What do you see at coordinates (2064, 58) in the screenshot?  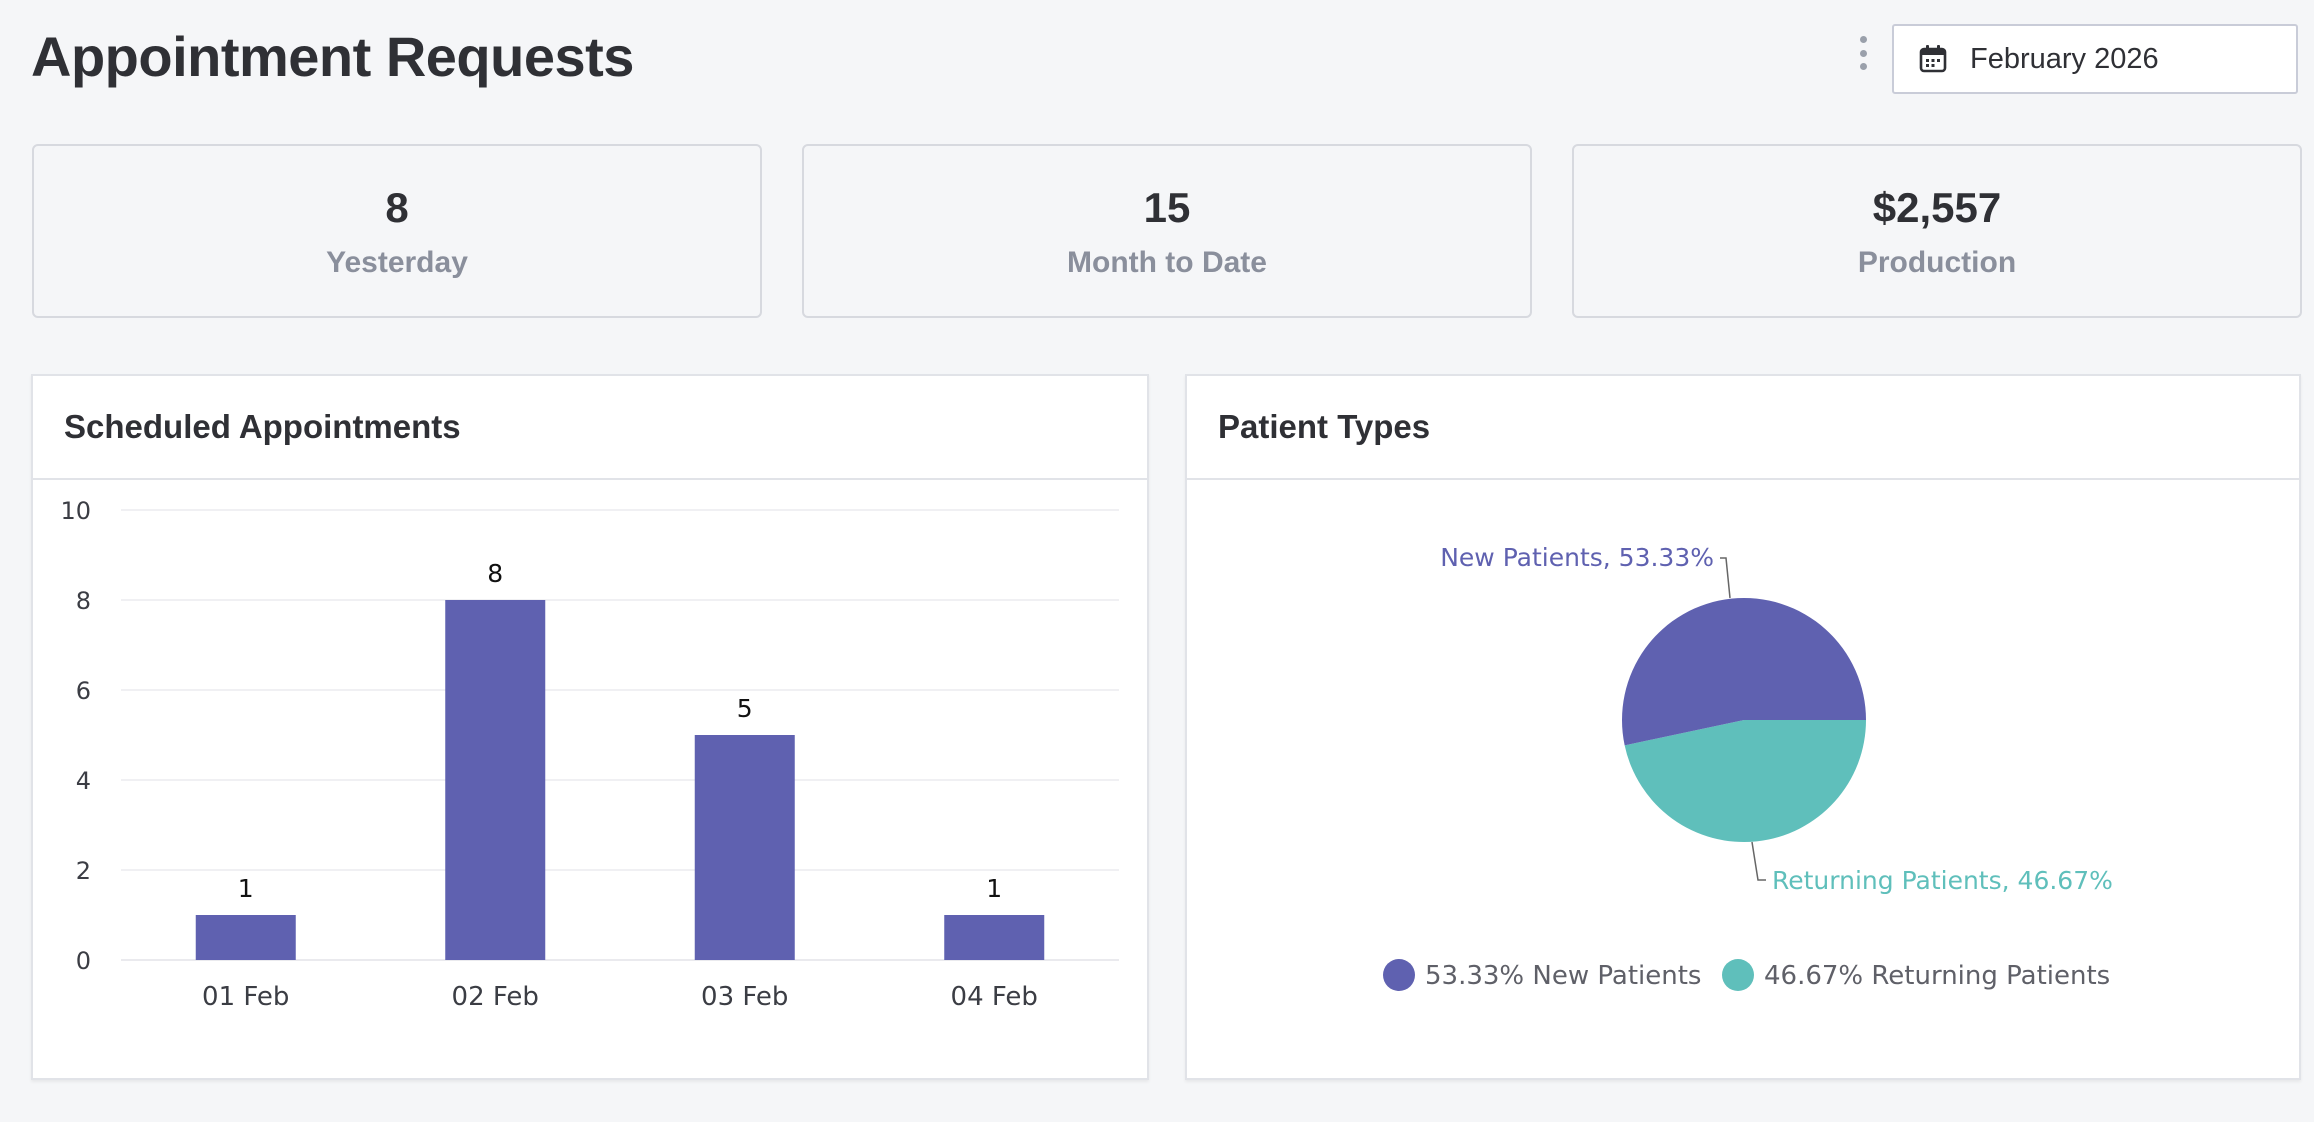 I see `month-picker-value: February 2026` at bounding box center [2064, 58].